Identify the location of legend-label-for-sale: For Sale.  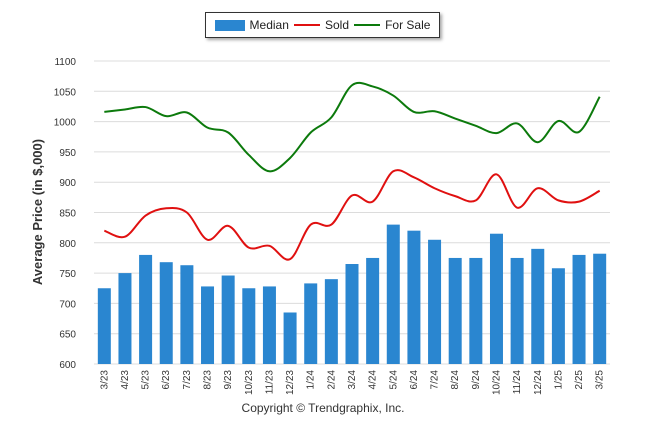
(408, 25).